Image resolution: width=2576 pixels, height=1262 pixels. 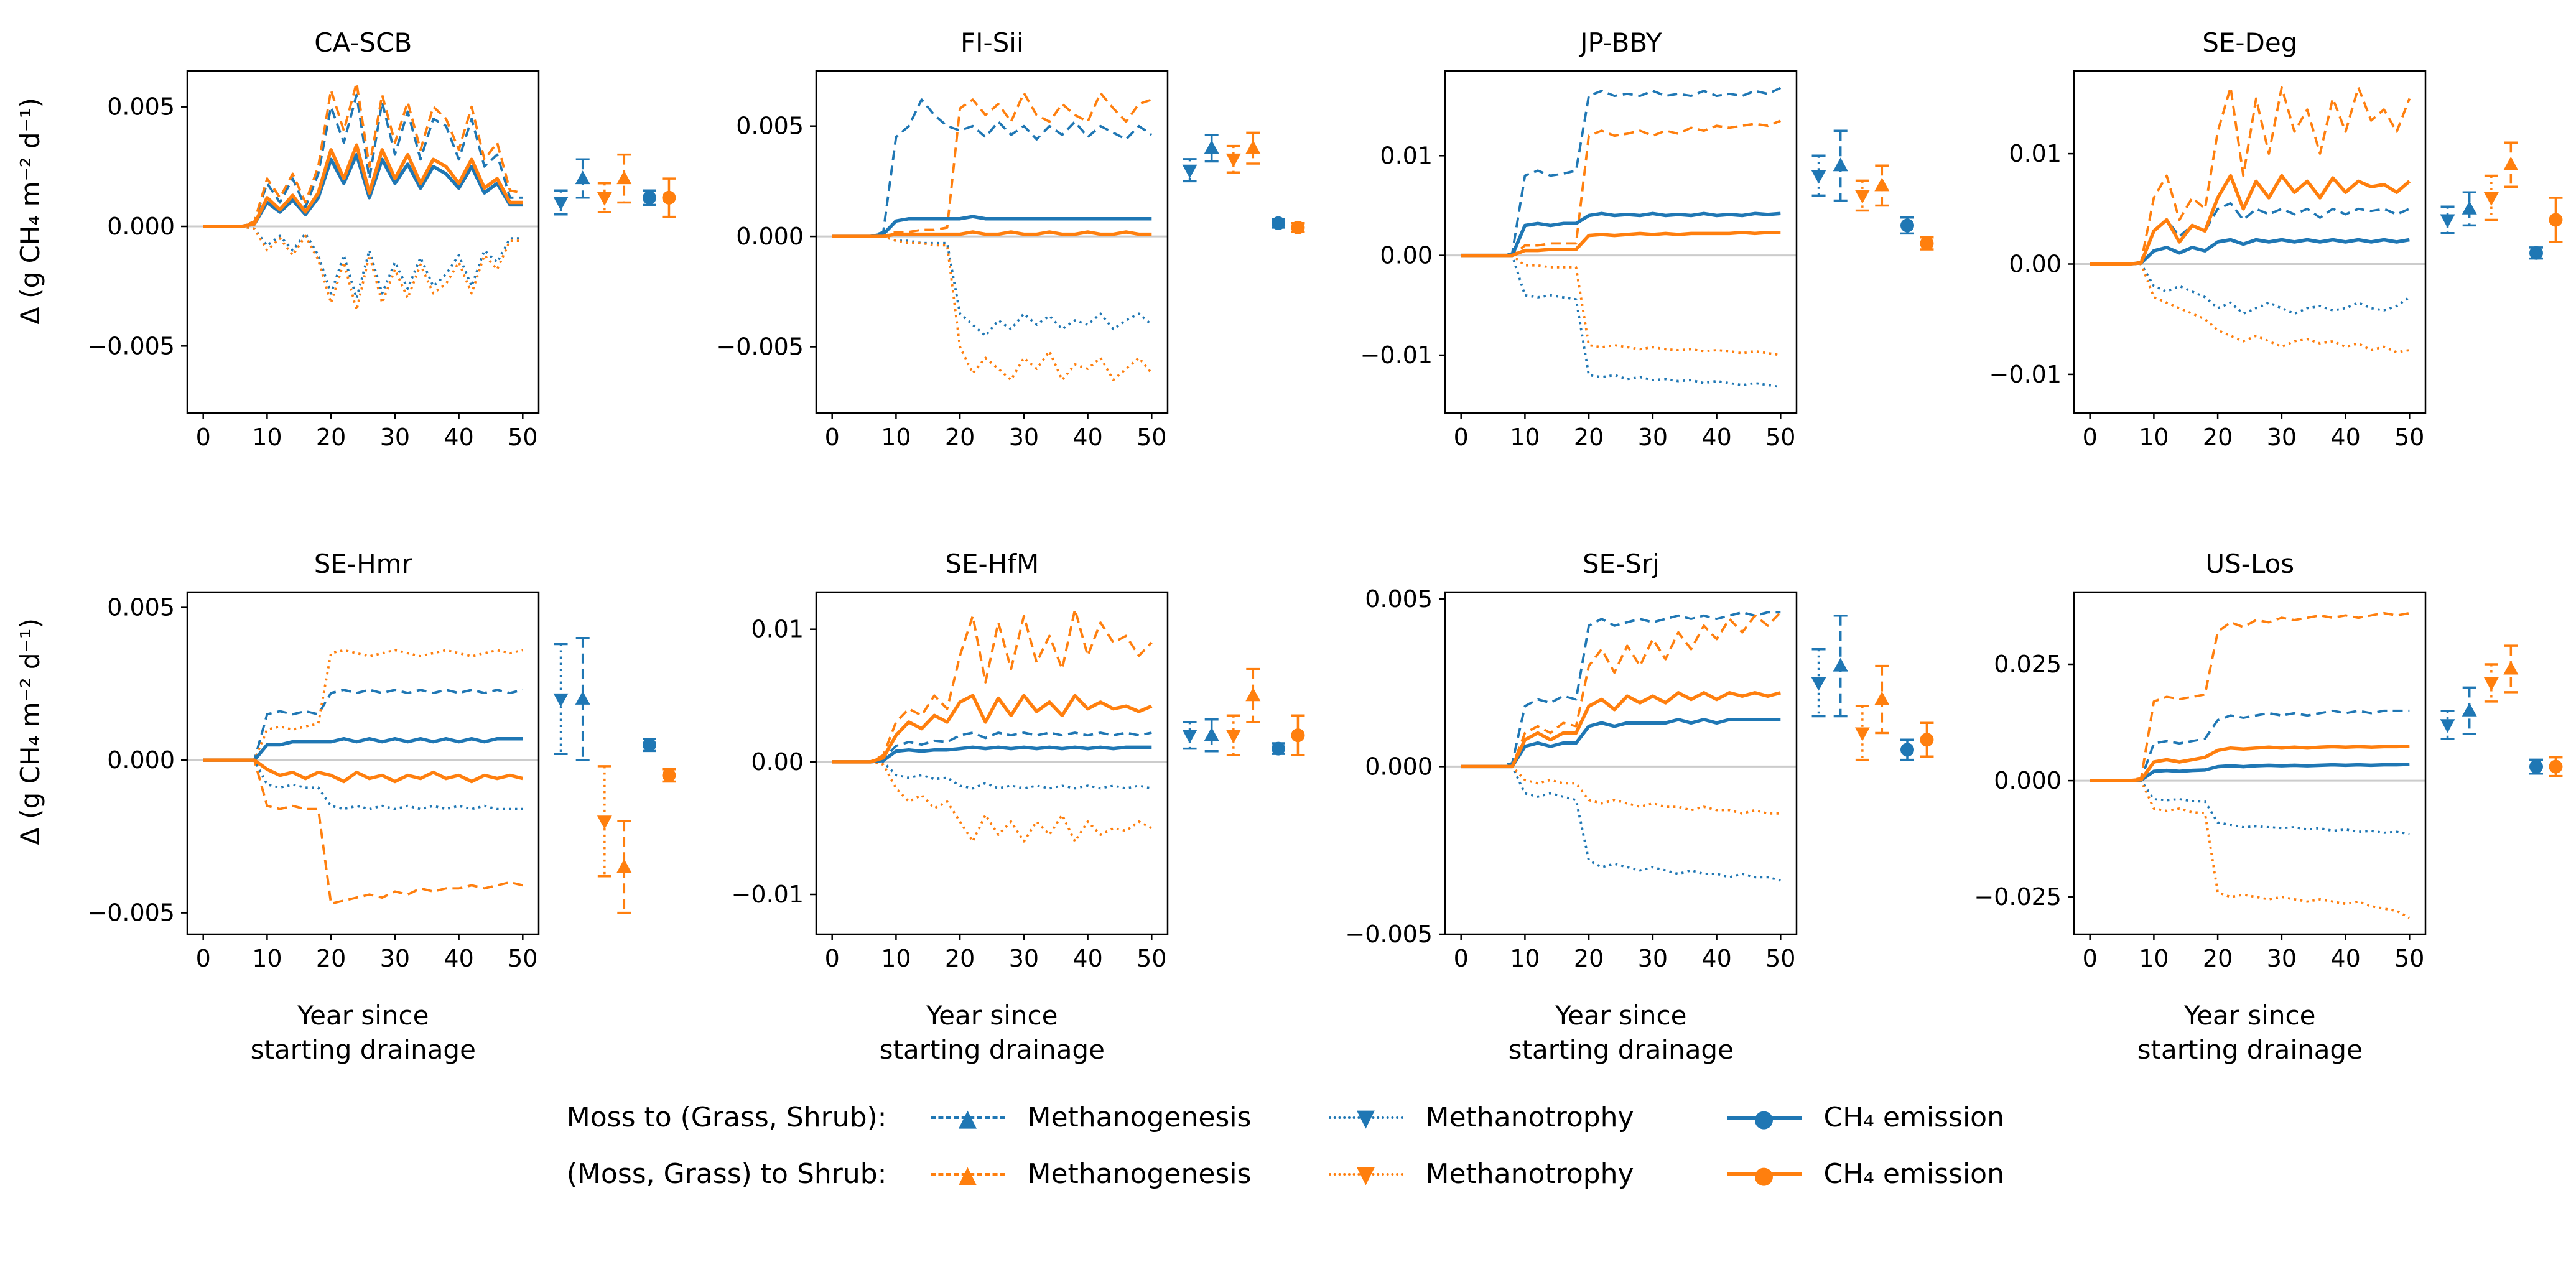 What do you see at coordinates (1139, 1174) in the screenshot?
I see `legend-label: Methanogenesis` at bounding box center [1139, 1174].